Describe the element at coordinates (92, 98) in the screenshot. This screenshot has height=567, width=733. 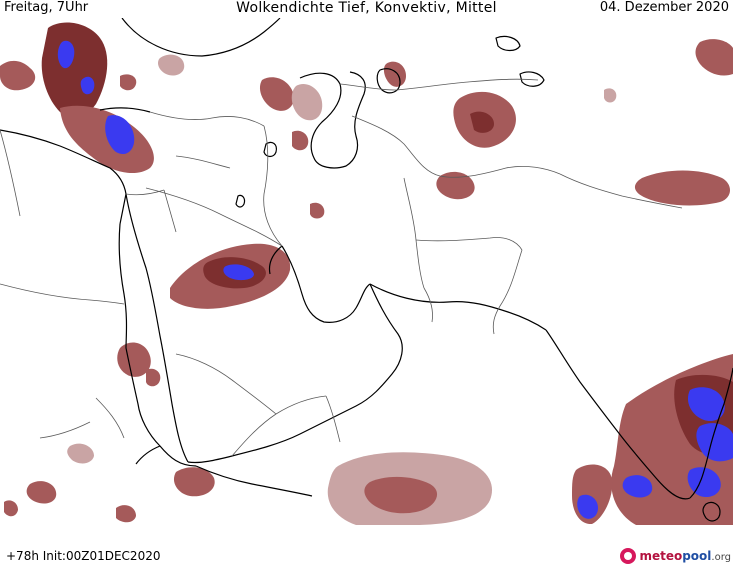
I see `cloud-area-levant` at that location.